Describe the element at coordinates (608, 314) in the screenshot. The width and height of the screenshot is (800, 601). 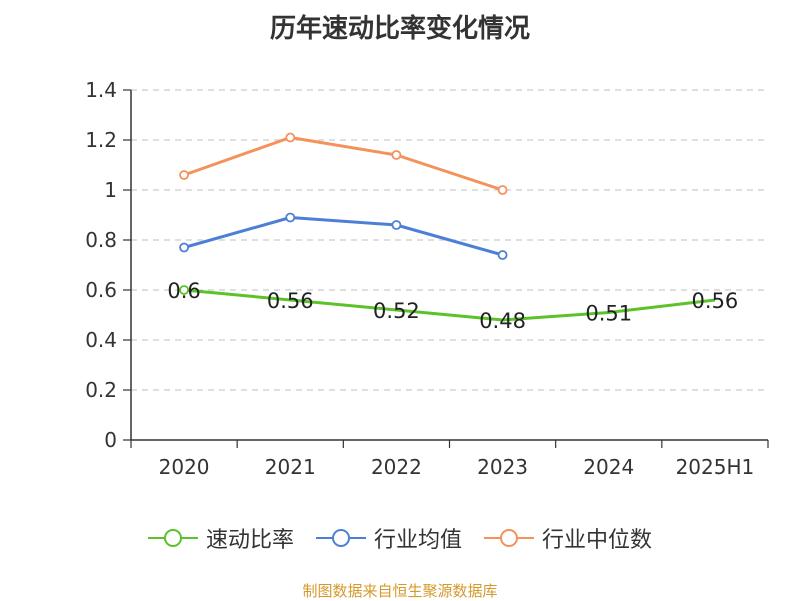
I see `data-label: 0.51` at that location.